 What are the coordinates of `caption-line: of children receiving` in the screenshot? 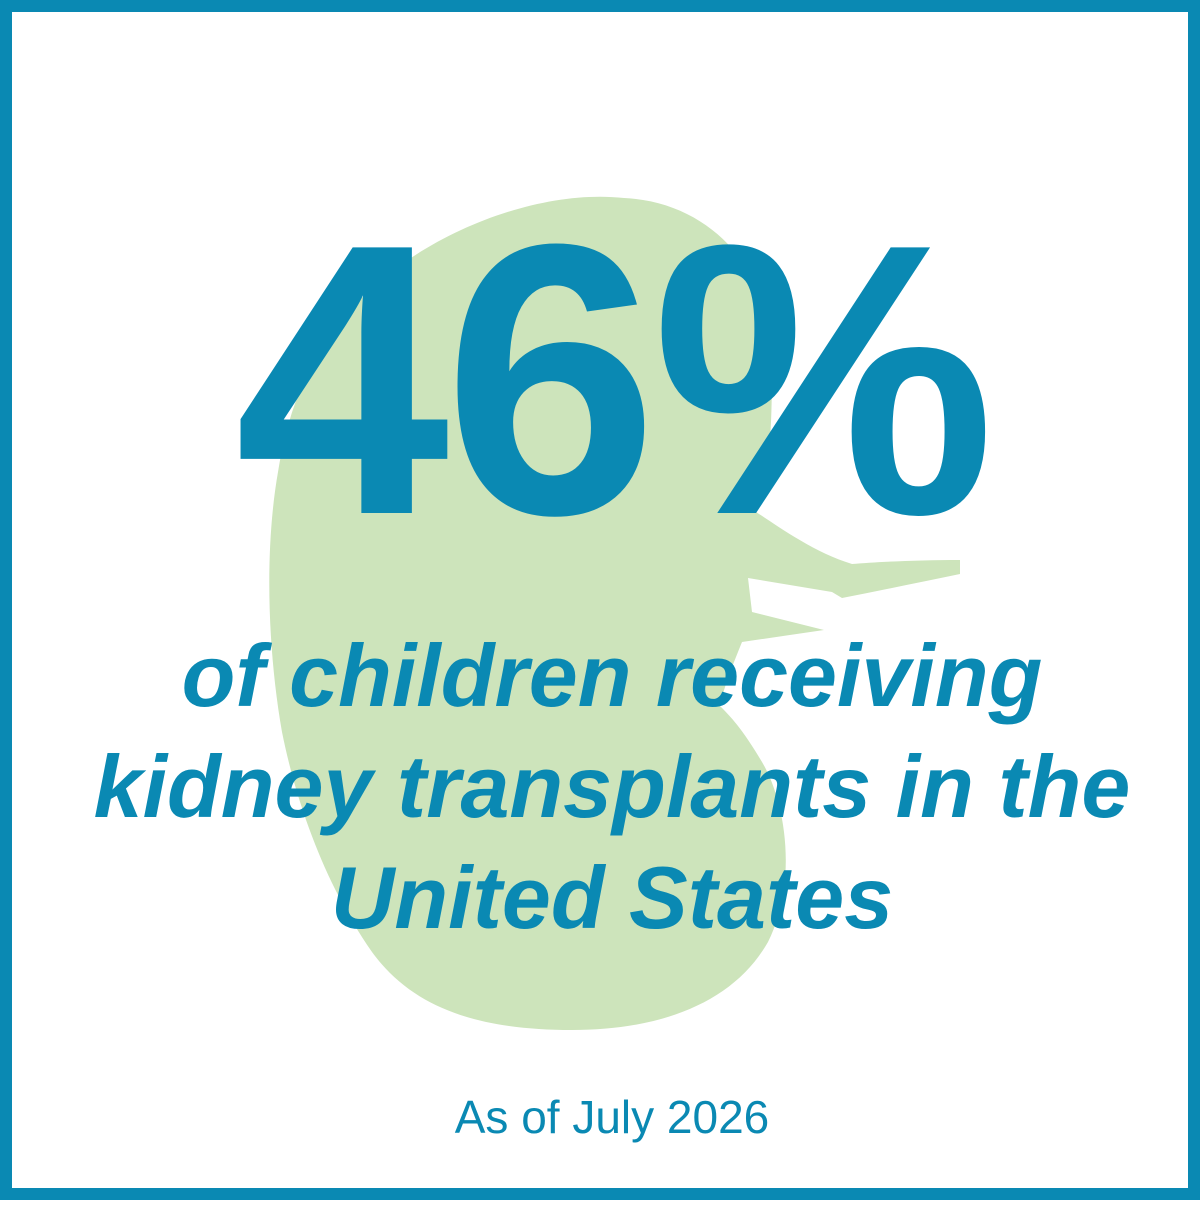 It's located at (612, 675).